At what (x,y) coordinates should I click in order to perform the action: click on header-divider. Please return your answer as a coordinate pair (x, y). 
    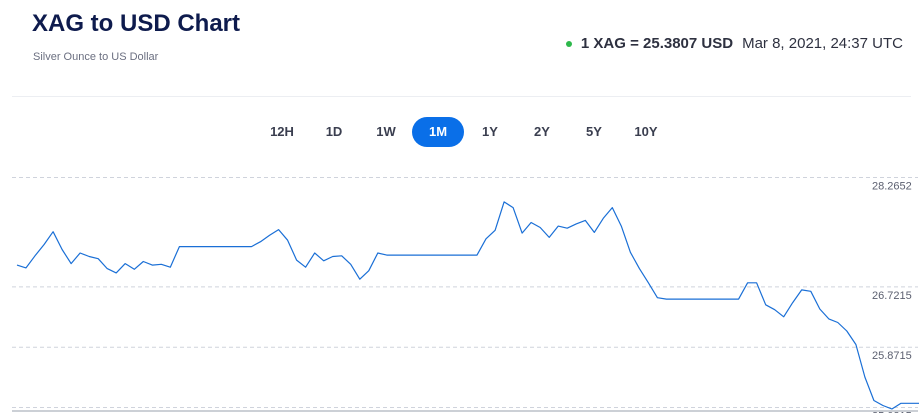
    Looking at the image, I should click on (461, 96).